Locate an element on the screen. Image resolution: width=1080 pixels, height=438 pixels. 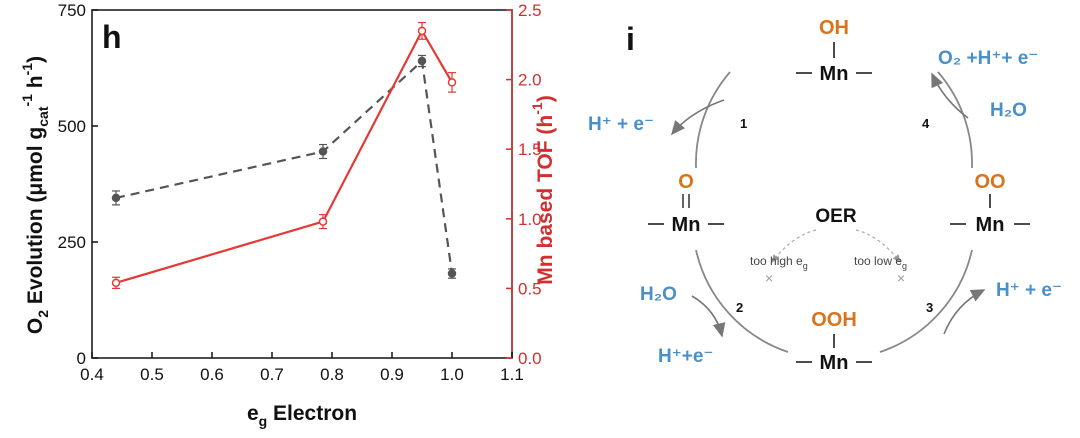
x-tick-label: 0.5 is located at coordinates (152, 374).